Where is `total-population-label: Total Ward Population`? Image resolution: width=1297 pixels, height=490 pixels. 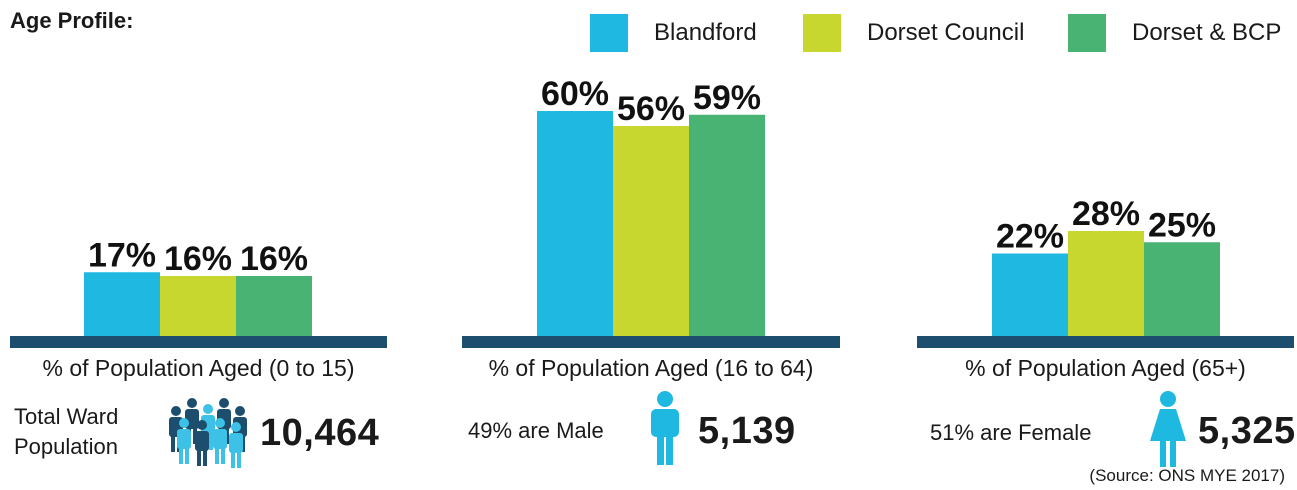 total-population-label: Total Ward Population is located at coordinates (66, 432).